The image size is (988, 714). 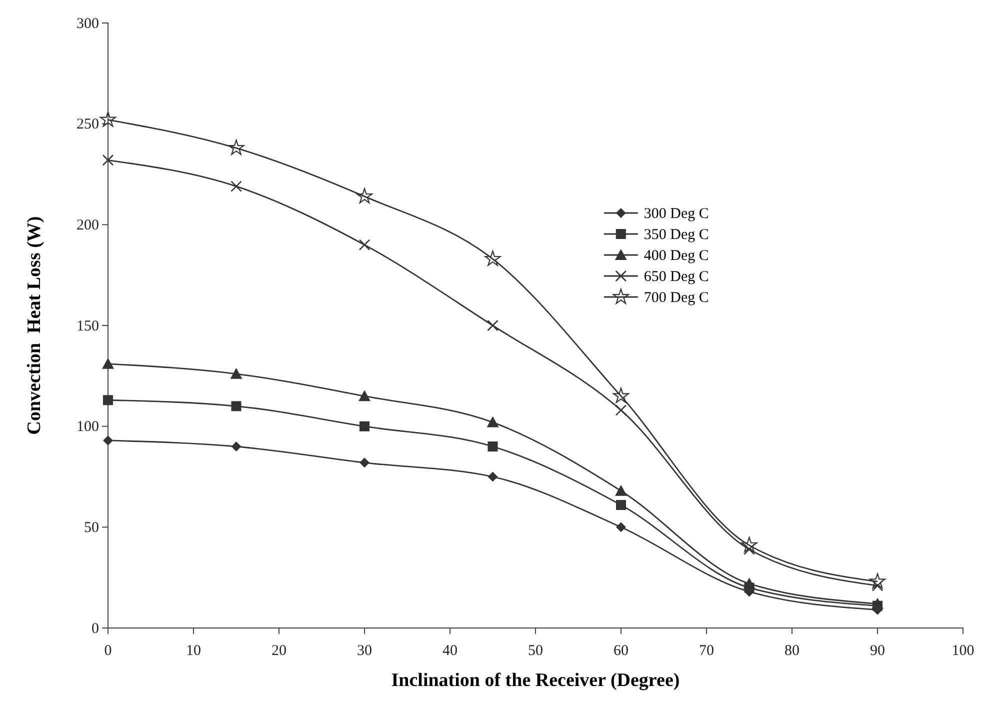 What do you see at coordinates (963, 651) in the screenshot?
I see `x-tick-label: 100` at bounding box center [963, 651].